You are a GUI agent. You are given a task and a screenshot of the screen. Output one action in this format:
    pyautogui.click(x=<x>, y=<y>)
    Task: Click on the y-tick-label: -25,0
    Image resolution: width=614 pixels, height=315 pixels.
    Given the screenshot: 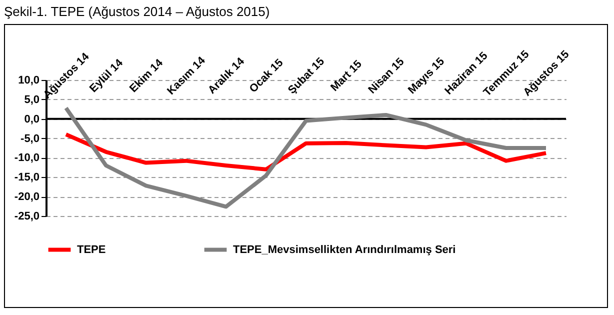 What is the action you would take?
    pyautogui.click(x=27, y=216)
    